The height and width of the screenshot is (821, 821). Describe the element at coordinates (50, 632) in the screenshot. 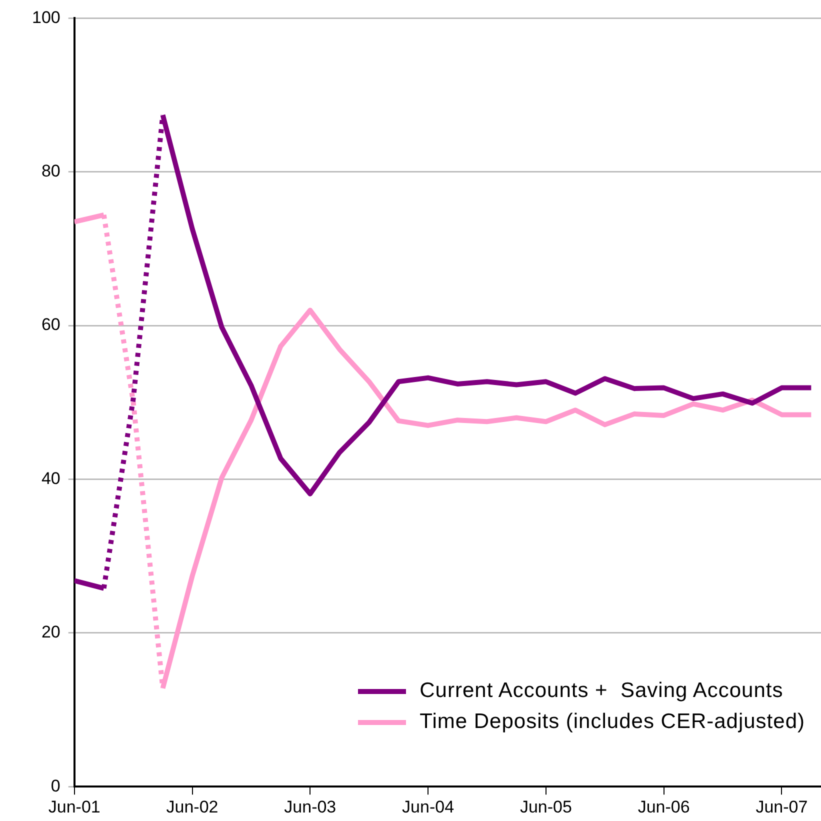

I see `y-tick-label: 20` at that location.